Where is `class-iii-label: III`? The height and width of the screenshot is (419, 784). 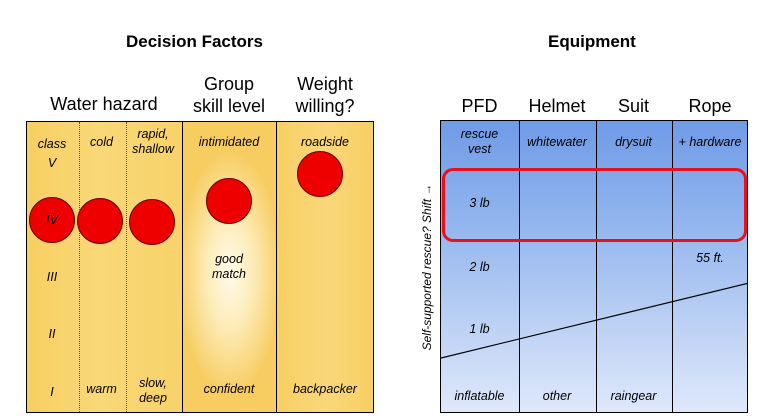
class-iii-label: III is located at coordinates (52, 277).